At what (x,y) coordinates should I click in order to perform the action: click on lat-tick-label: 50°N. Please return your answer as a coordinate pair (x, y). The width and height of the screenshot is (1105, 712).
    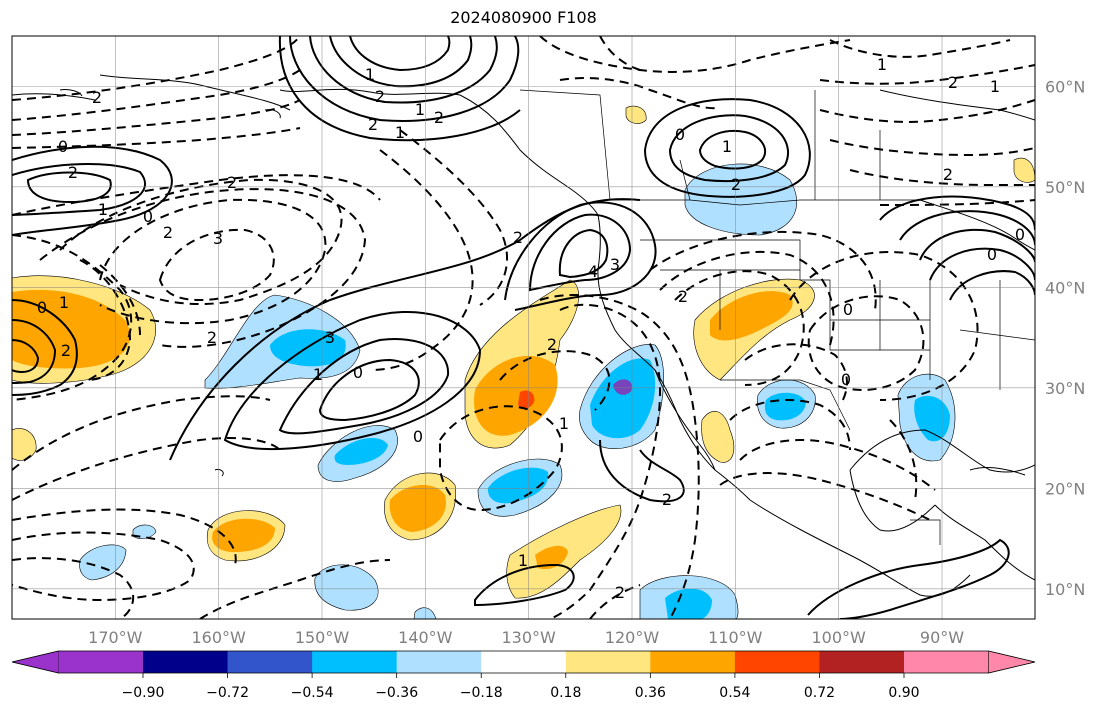
    Looking at the image, I should click on (1065, 187).